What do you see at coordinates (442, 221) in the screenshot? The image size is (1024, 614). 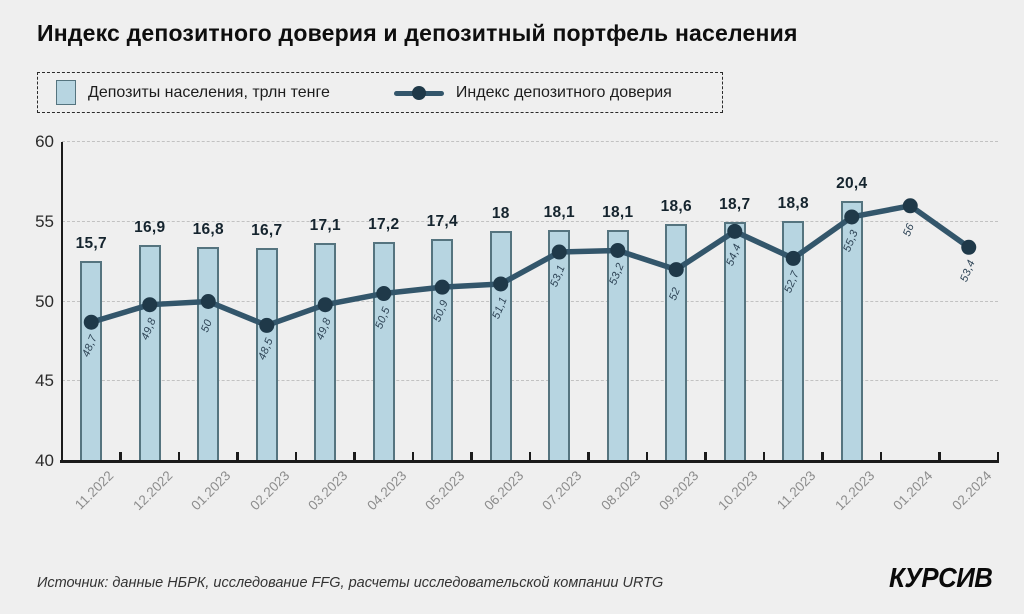 I see `bar-value-label: 17,4` at bounding box center [442, 221].